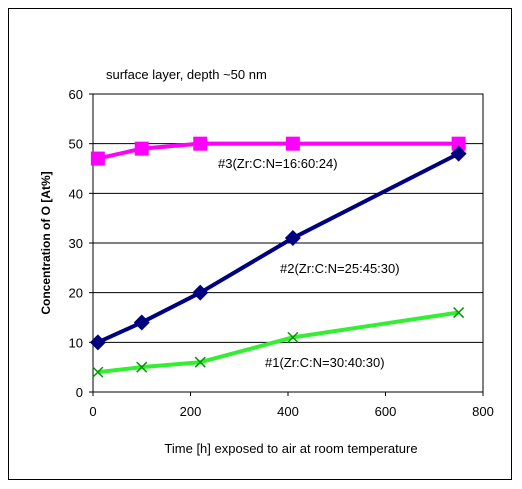 The width and height of the screenshot is (522, 489). Describe the element at coordinates (386, 411) in the screenshot. I see `x-tick-label: 600` at that location.